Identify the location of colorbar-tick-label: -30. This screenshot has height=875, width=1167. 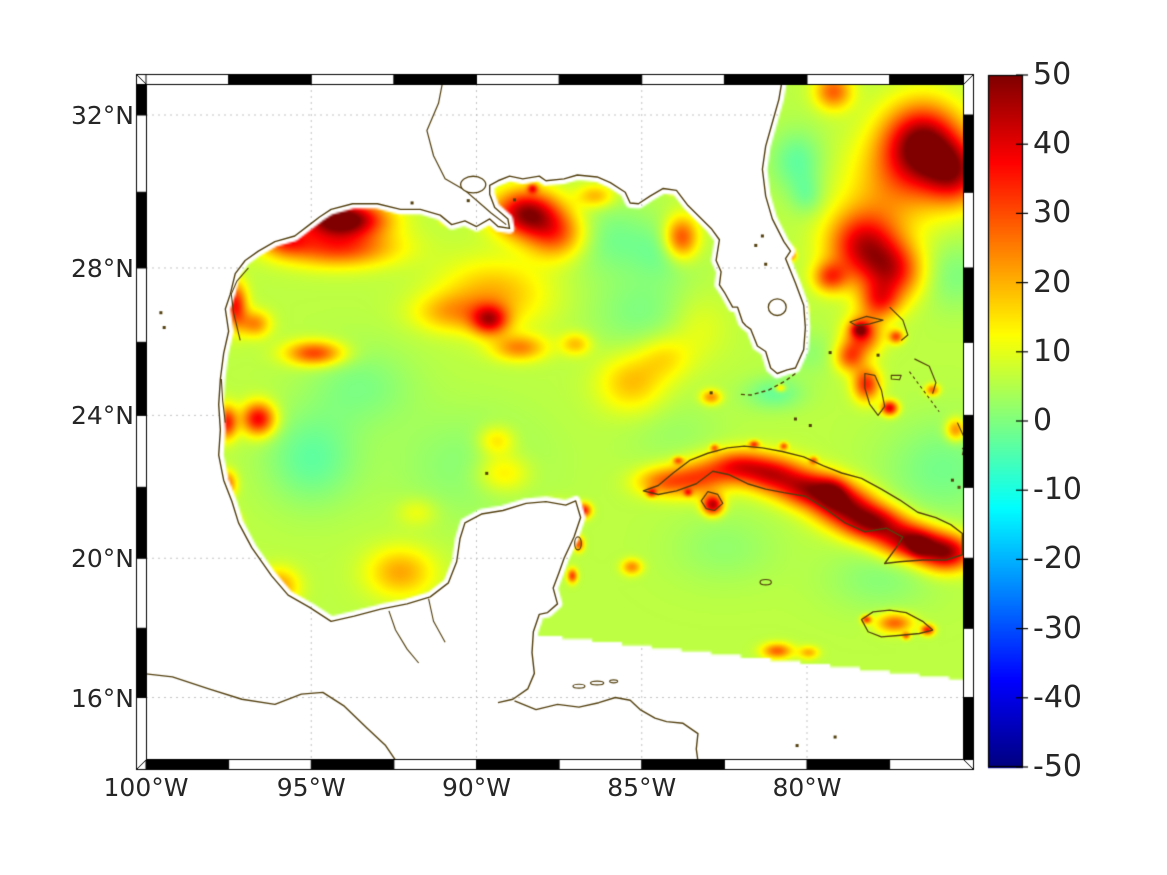
(1057, 628).